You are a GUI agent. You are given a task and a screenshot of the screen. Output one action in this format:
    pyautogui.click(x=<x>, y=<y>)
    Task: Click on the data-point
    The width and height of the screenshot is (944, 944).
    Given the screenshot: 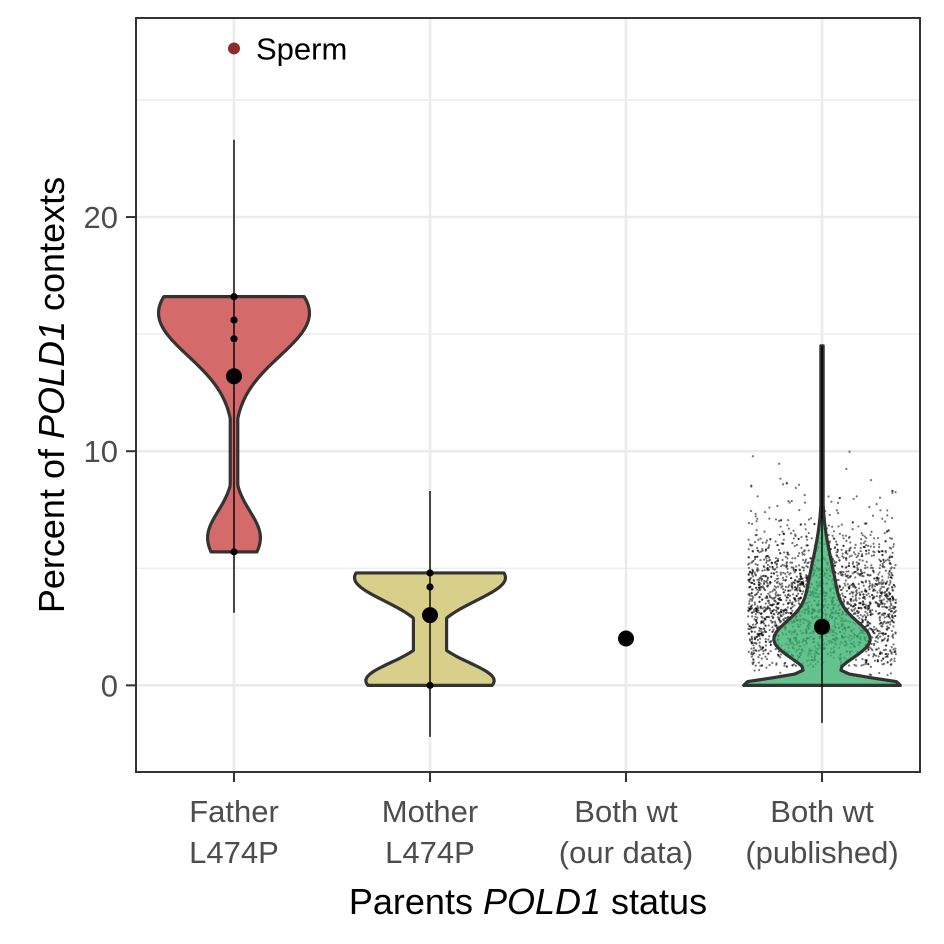 What is the action you would take?
    pyautogui.click(x=234, y=552)
    